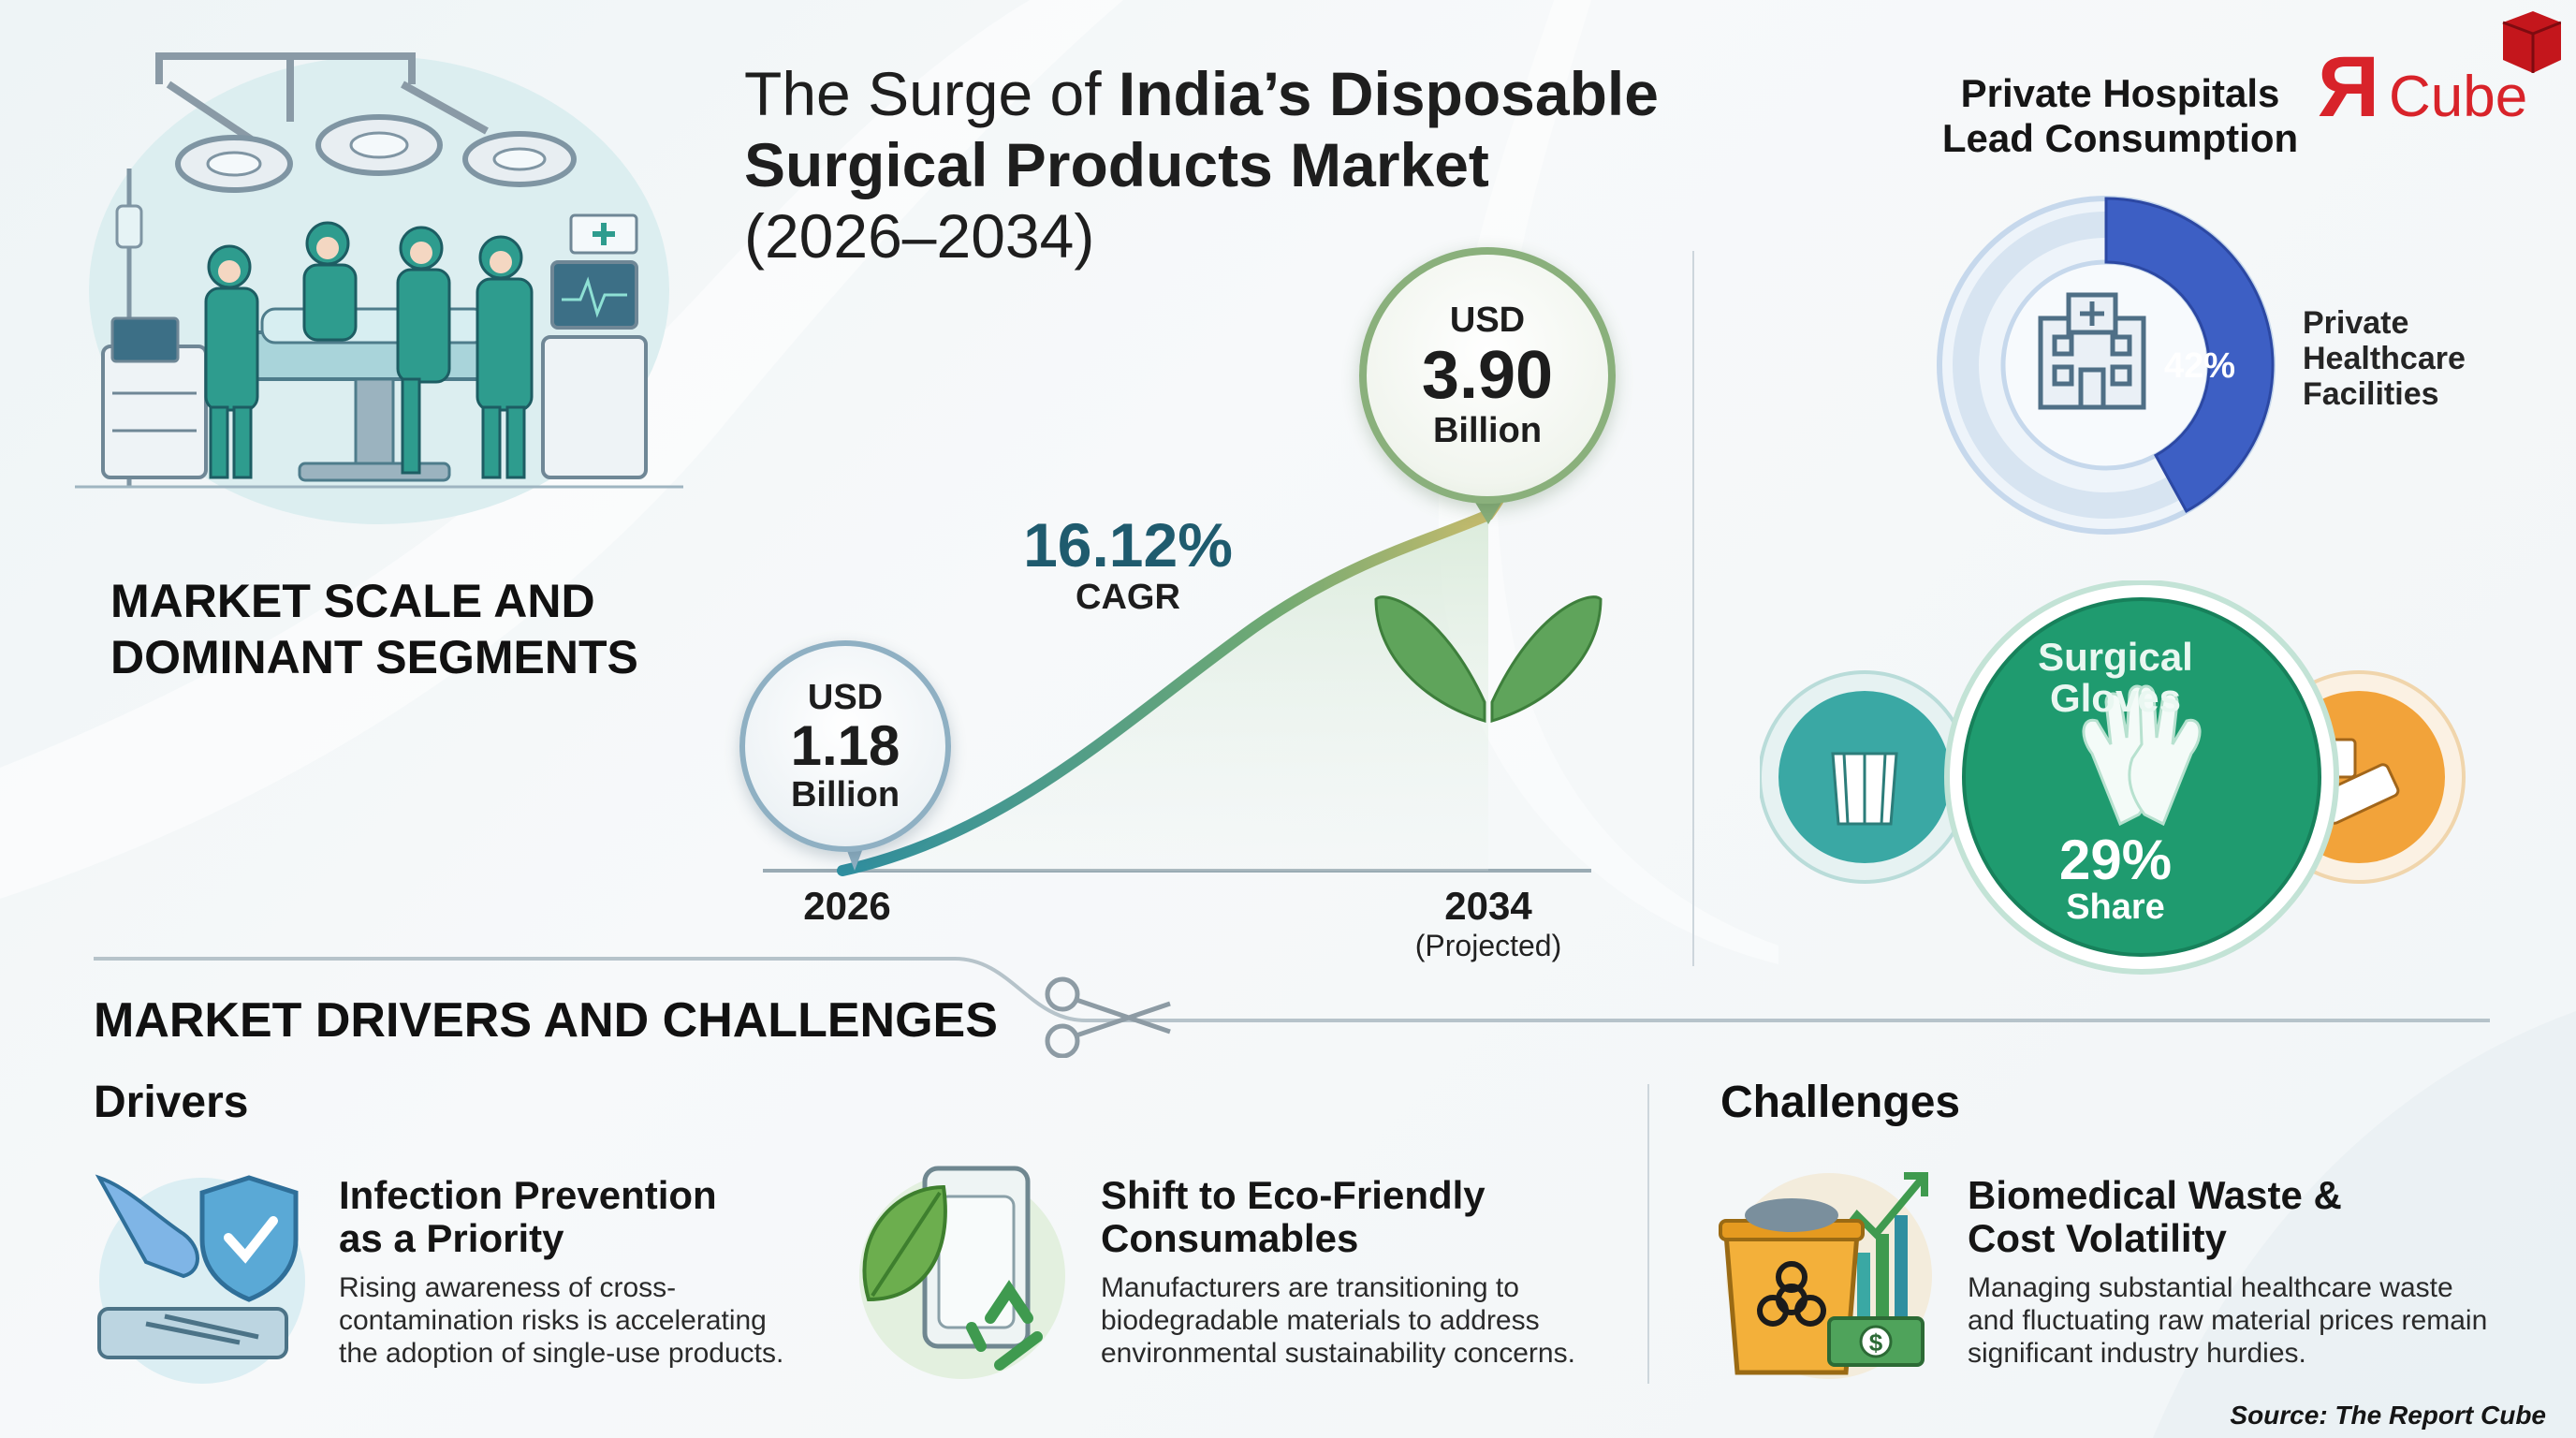  I want to click on start-value: 1.18, so click(845, 745).